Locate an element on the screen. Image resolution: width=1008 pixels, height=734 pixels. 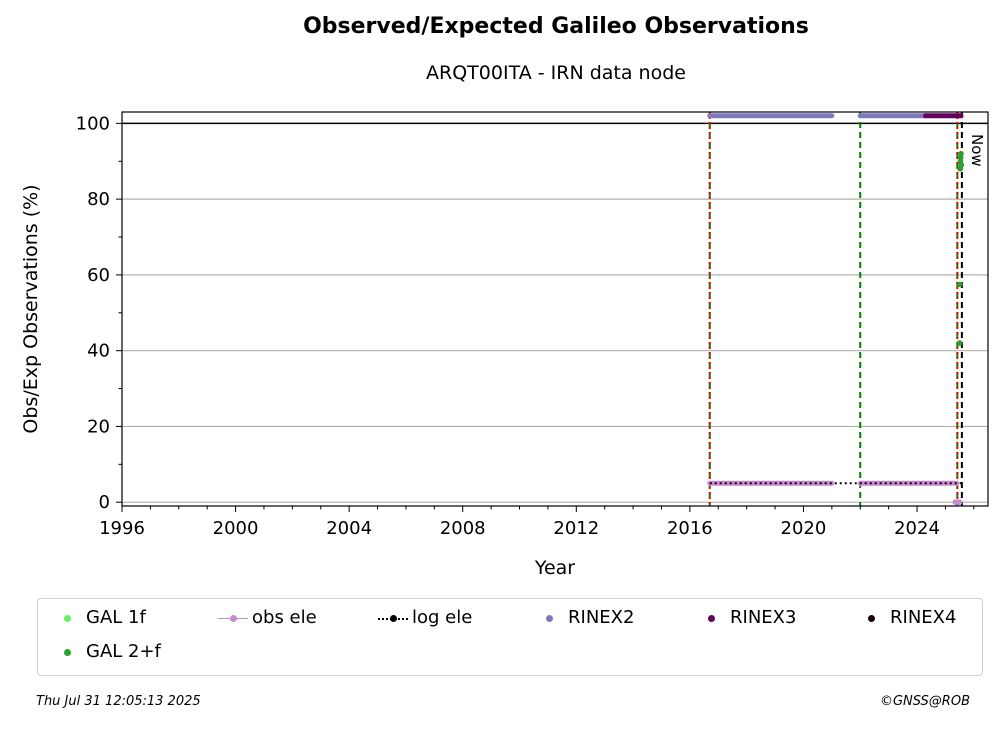
legend-item-obs-ele: obs ele is located at coordinates (267, 617).